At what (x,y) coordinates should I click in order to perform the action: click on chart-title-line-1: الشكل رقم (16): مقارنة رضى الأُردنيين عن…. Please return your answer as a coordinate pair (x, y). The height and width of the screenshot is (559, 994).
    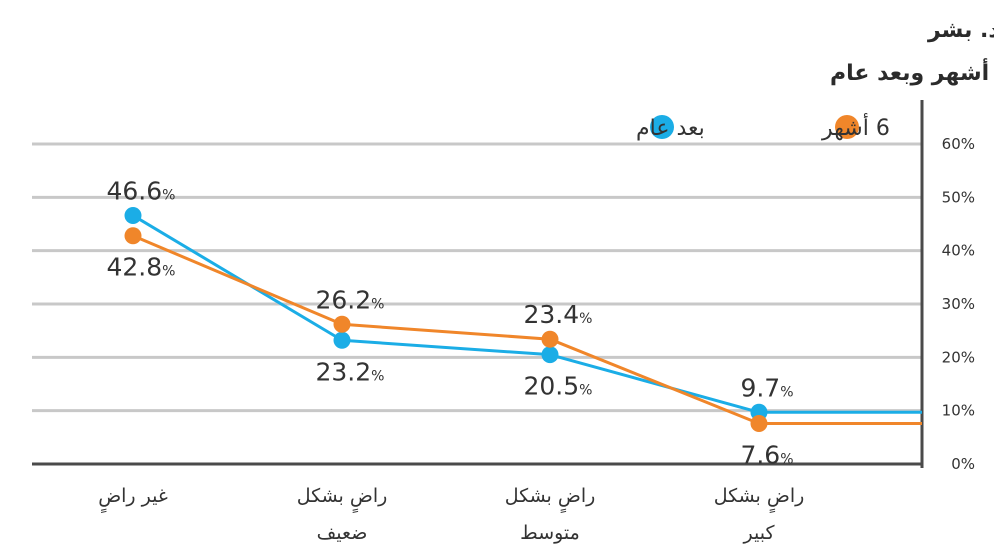
    Looking at the image, I should click on (960, 25).